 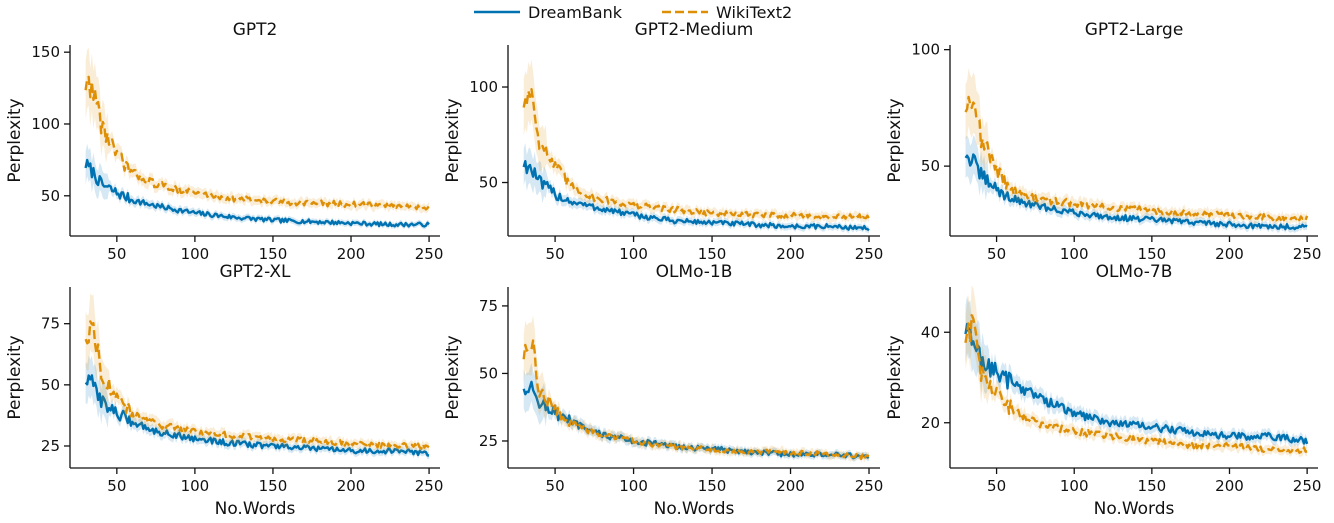 I want to click on legend-label-dreambank: DreamBank, so click(x=575, y=12).